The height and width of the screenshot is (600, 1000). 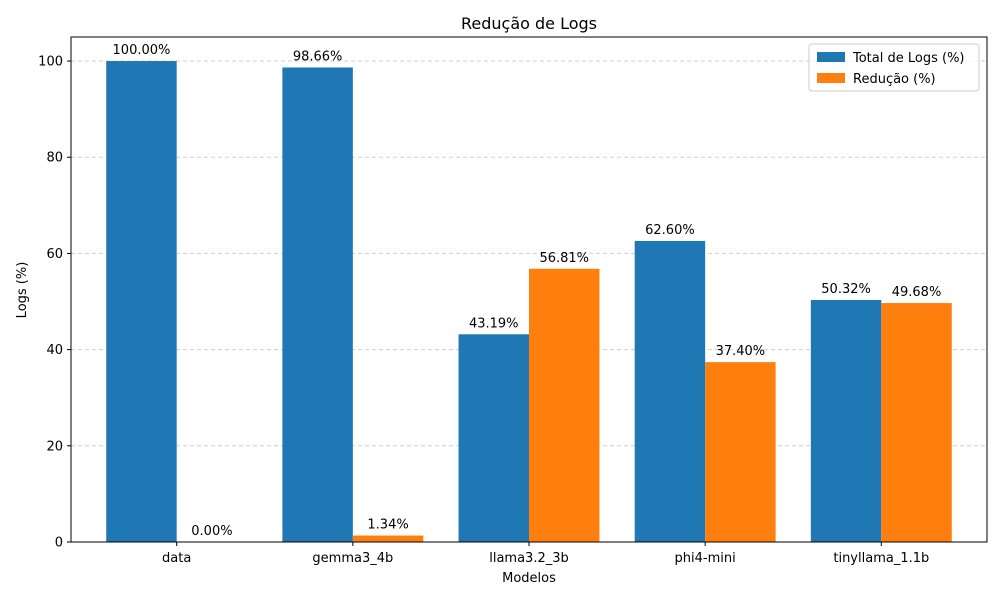 What do you see at coordinates (54, 254) in the screenshot?
I see `y-tick-label: 60` at bounding box center [54, 254].